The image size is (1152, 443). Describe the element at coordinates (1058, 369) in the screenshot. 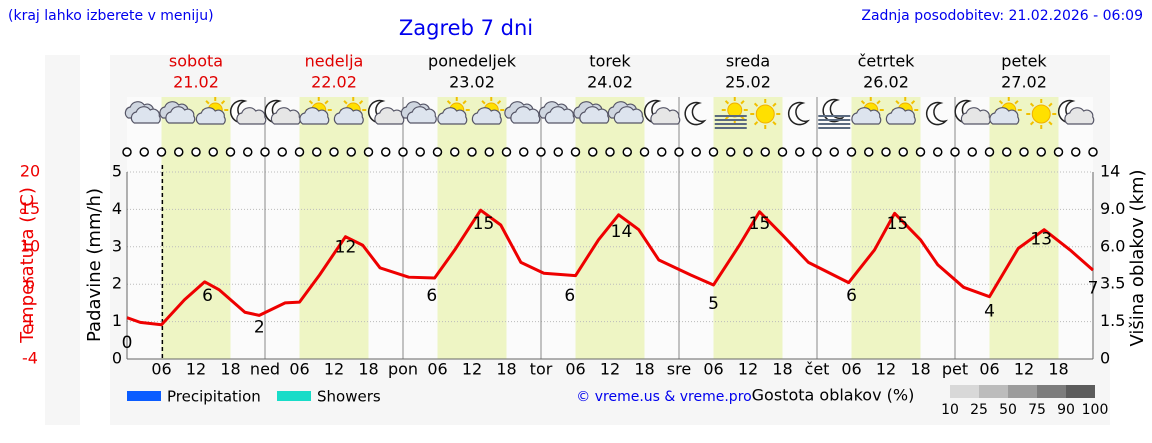

I see `x-tick-label: 18` at that location.